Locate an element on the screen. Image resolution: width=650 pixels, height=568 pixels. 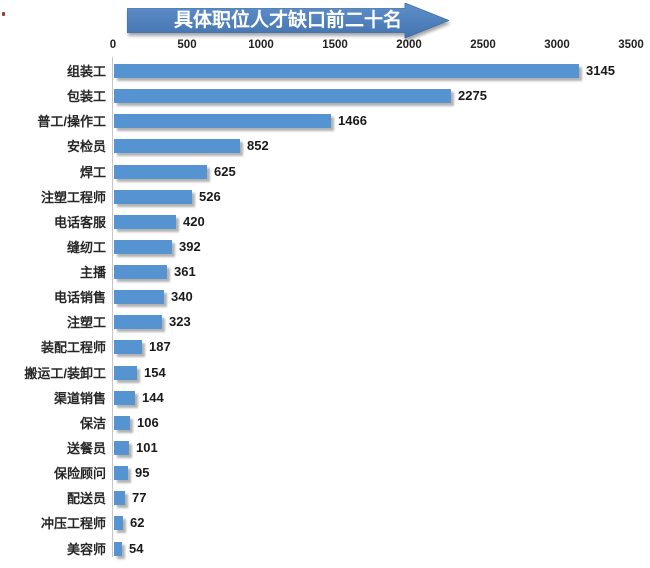
value-label: 2275 is located at coordinates (472, 96).